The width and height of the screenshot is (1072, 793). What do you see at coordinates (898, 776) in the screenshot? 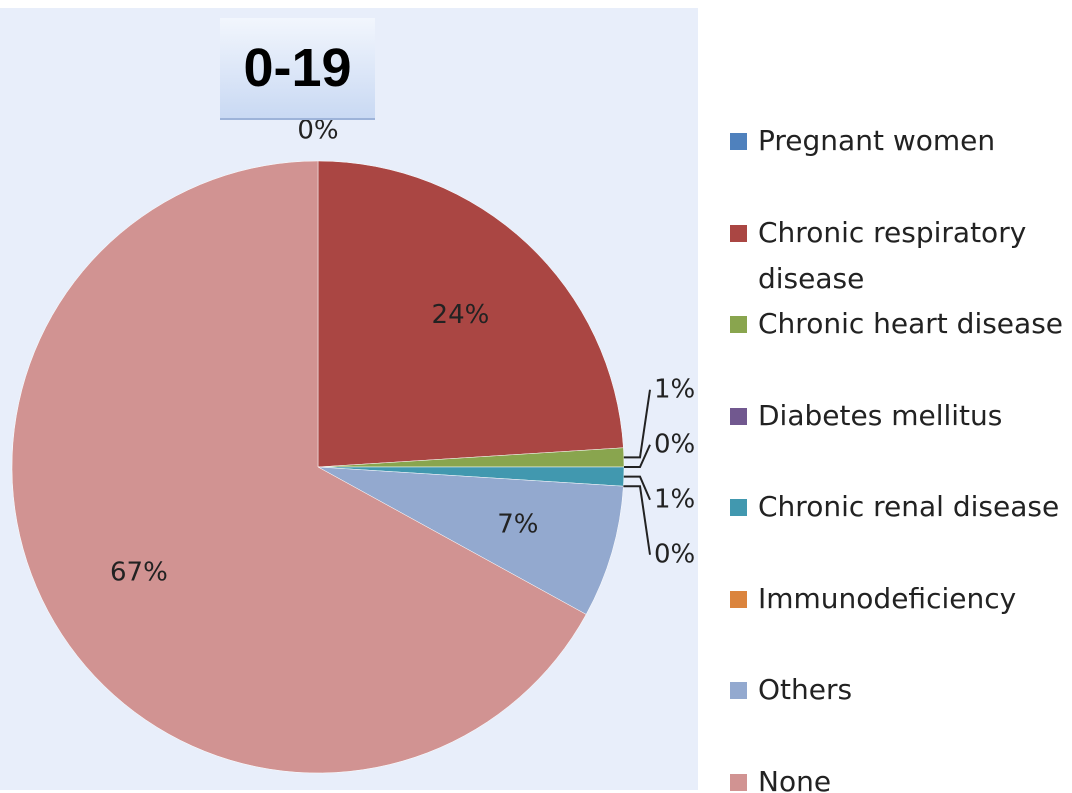
I see `legend-item: None` at bounding box center [898, 776].